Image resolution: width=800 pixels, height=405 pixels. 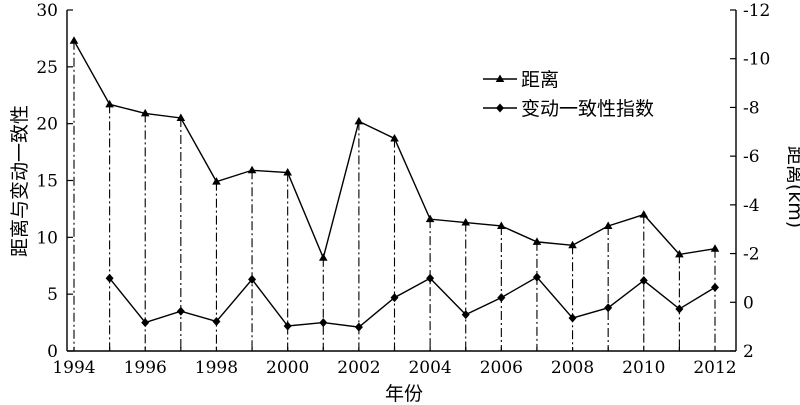 I want to click on x-tick-label: 1994, so click(x=73, y=368).